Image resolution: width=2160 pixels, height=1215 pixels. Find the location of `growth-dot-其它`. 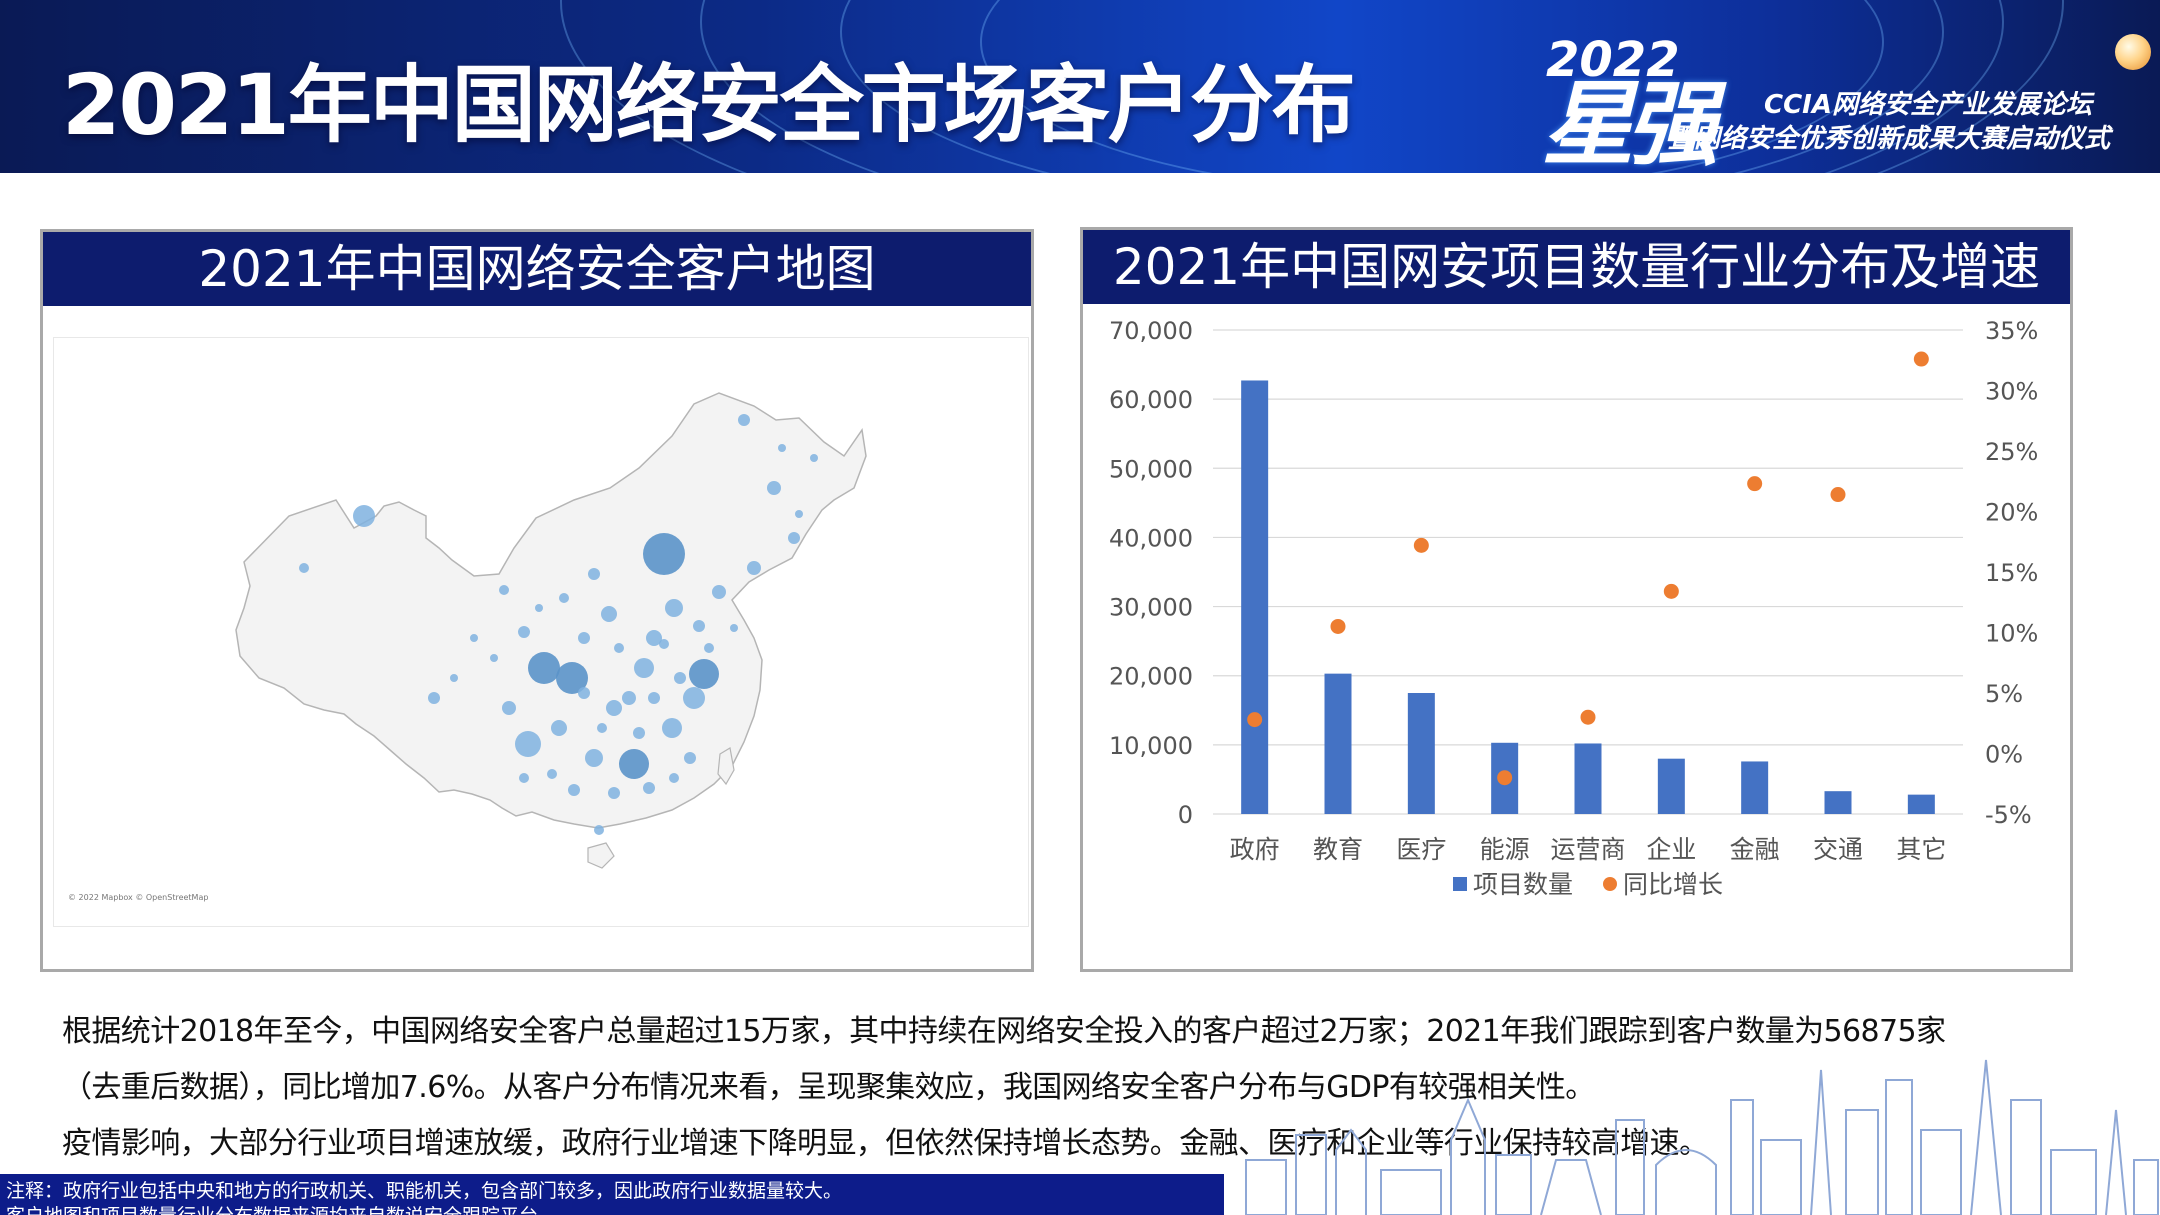

growth-dot-其它 is located at coordinates (1921, 359).